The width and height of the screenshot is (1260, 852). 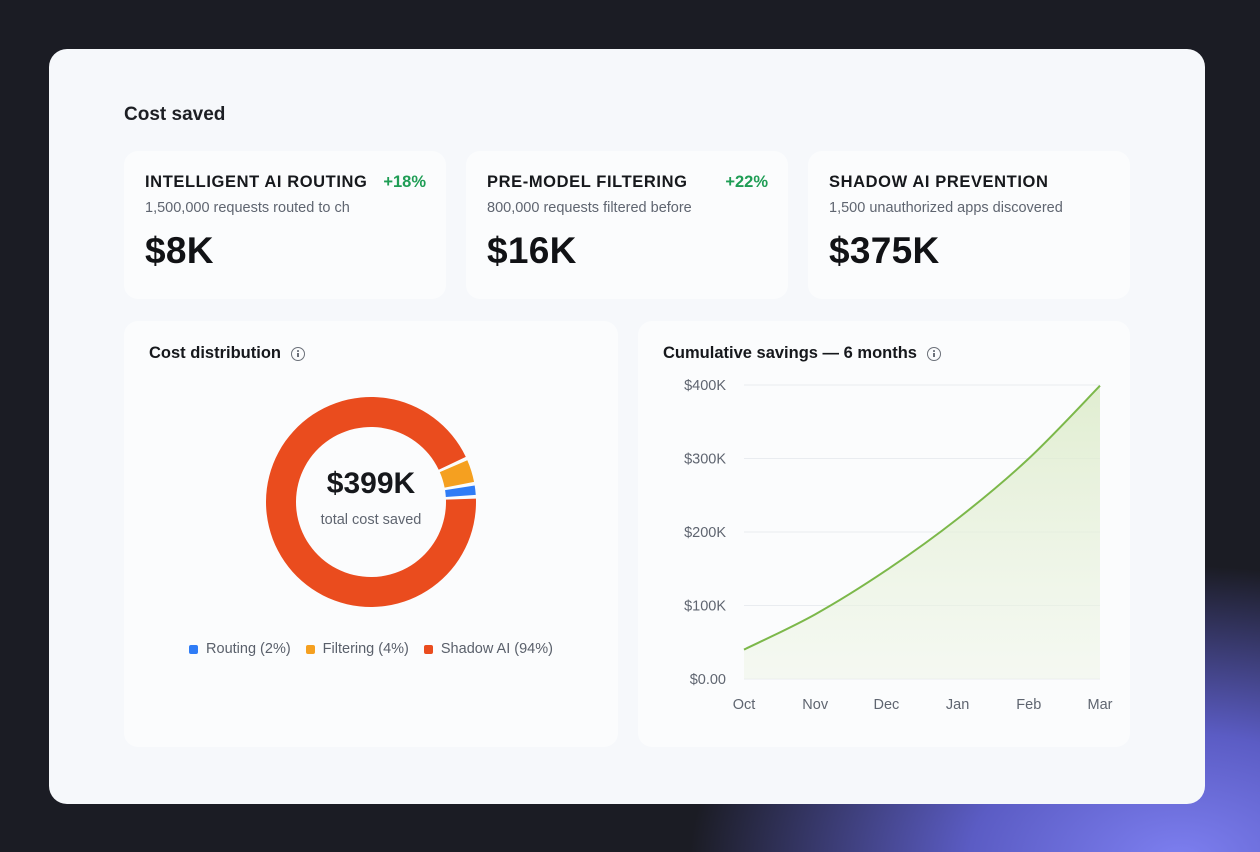 I want to click on stat-value: $8K, so click(x=179, y=250).